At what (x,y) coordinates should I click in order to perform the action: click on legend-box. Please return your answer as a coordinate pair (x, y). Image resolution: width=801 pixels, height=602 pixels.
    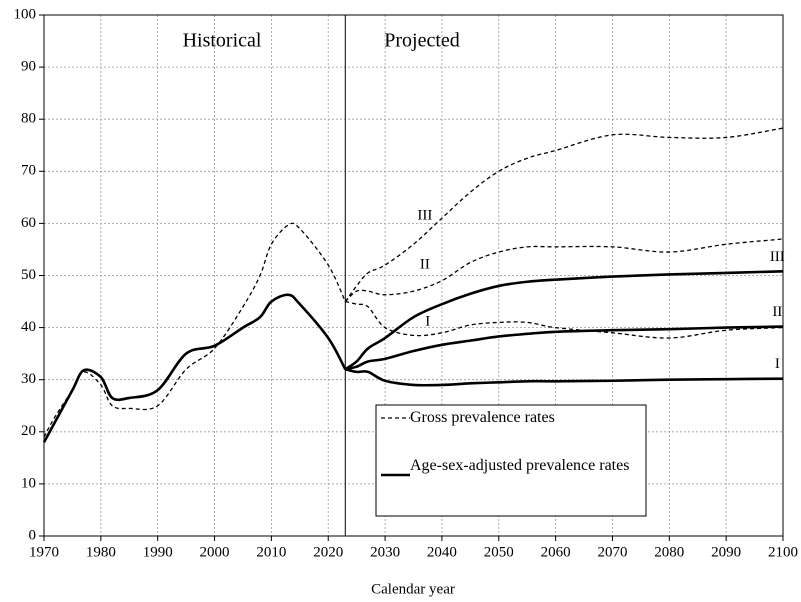
    Looking at the image, I should click on (511, 460).